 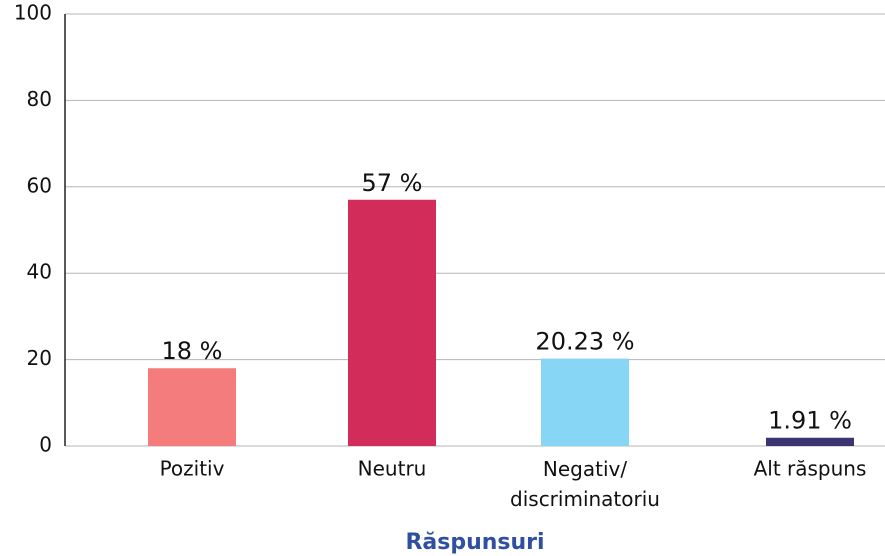 I want to click on x-tick-label: Negativ/discriminatoriu, so click(x=585, y=484).